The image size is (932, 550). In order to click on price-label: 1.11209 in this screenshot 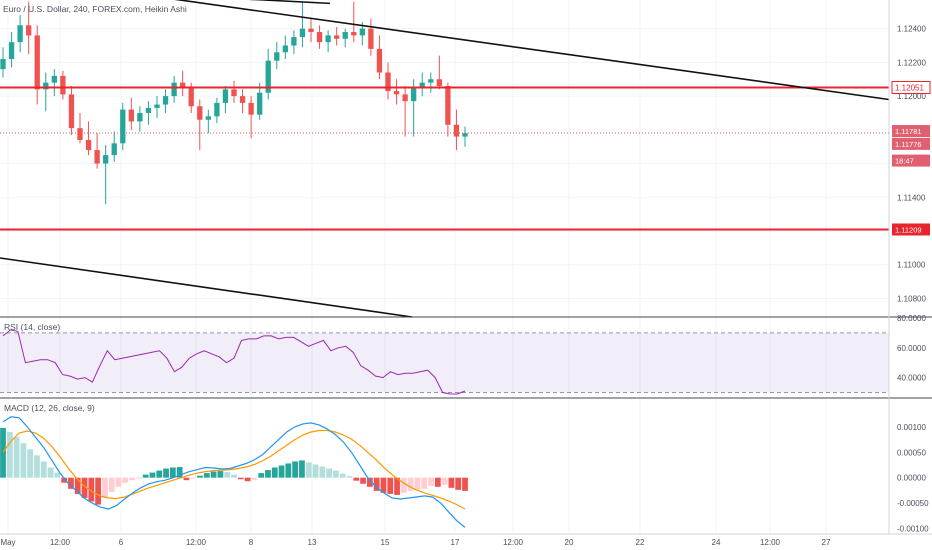, I will do `click(911, 229)`.